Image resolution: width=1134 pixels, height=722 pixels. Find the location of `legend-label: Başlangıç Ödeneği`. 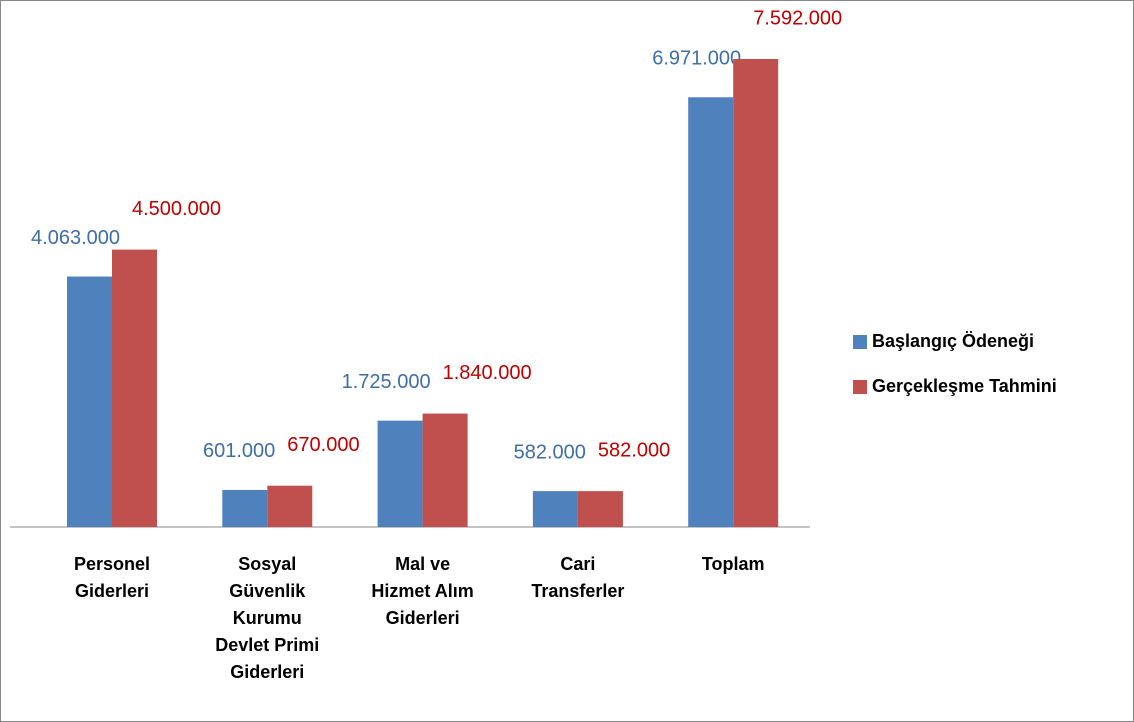

legend-label: Başlangıç Ödeneği is located at coordinates (953, 341).